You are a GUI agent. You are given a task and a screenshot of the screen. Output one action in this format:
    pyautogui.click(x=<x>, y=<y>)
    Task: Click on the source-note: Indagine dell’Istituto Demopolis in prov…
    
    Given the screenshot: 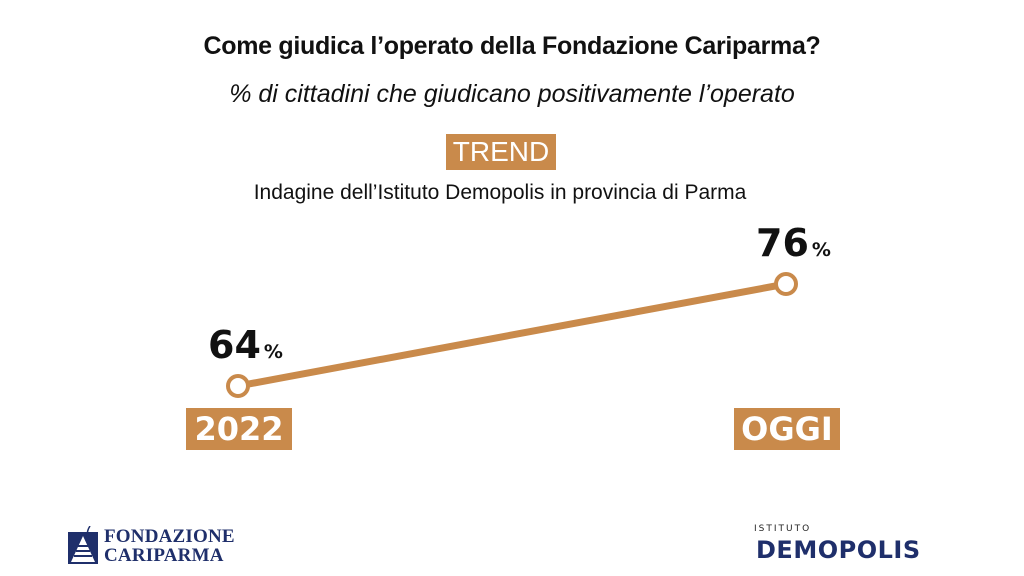 What is the action you would take?
    pyautogui.click(x=500, y=192)
    